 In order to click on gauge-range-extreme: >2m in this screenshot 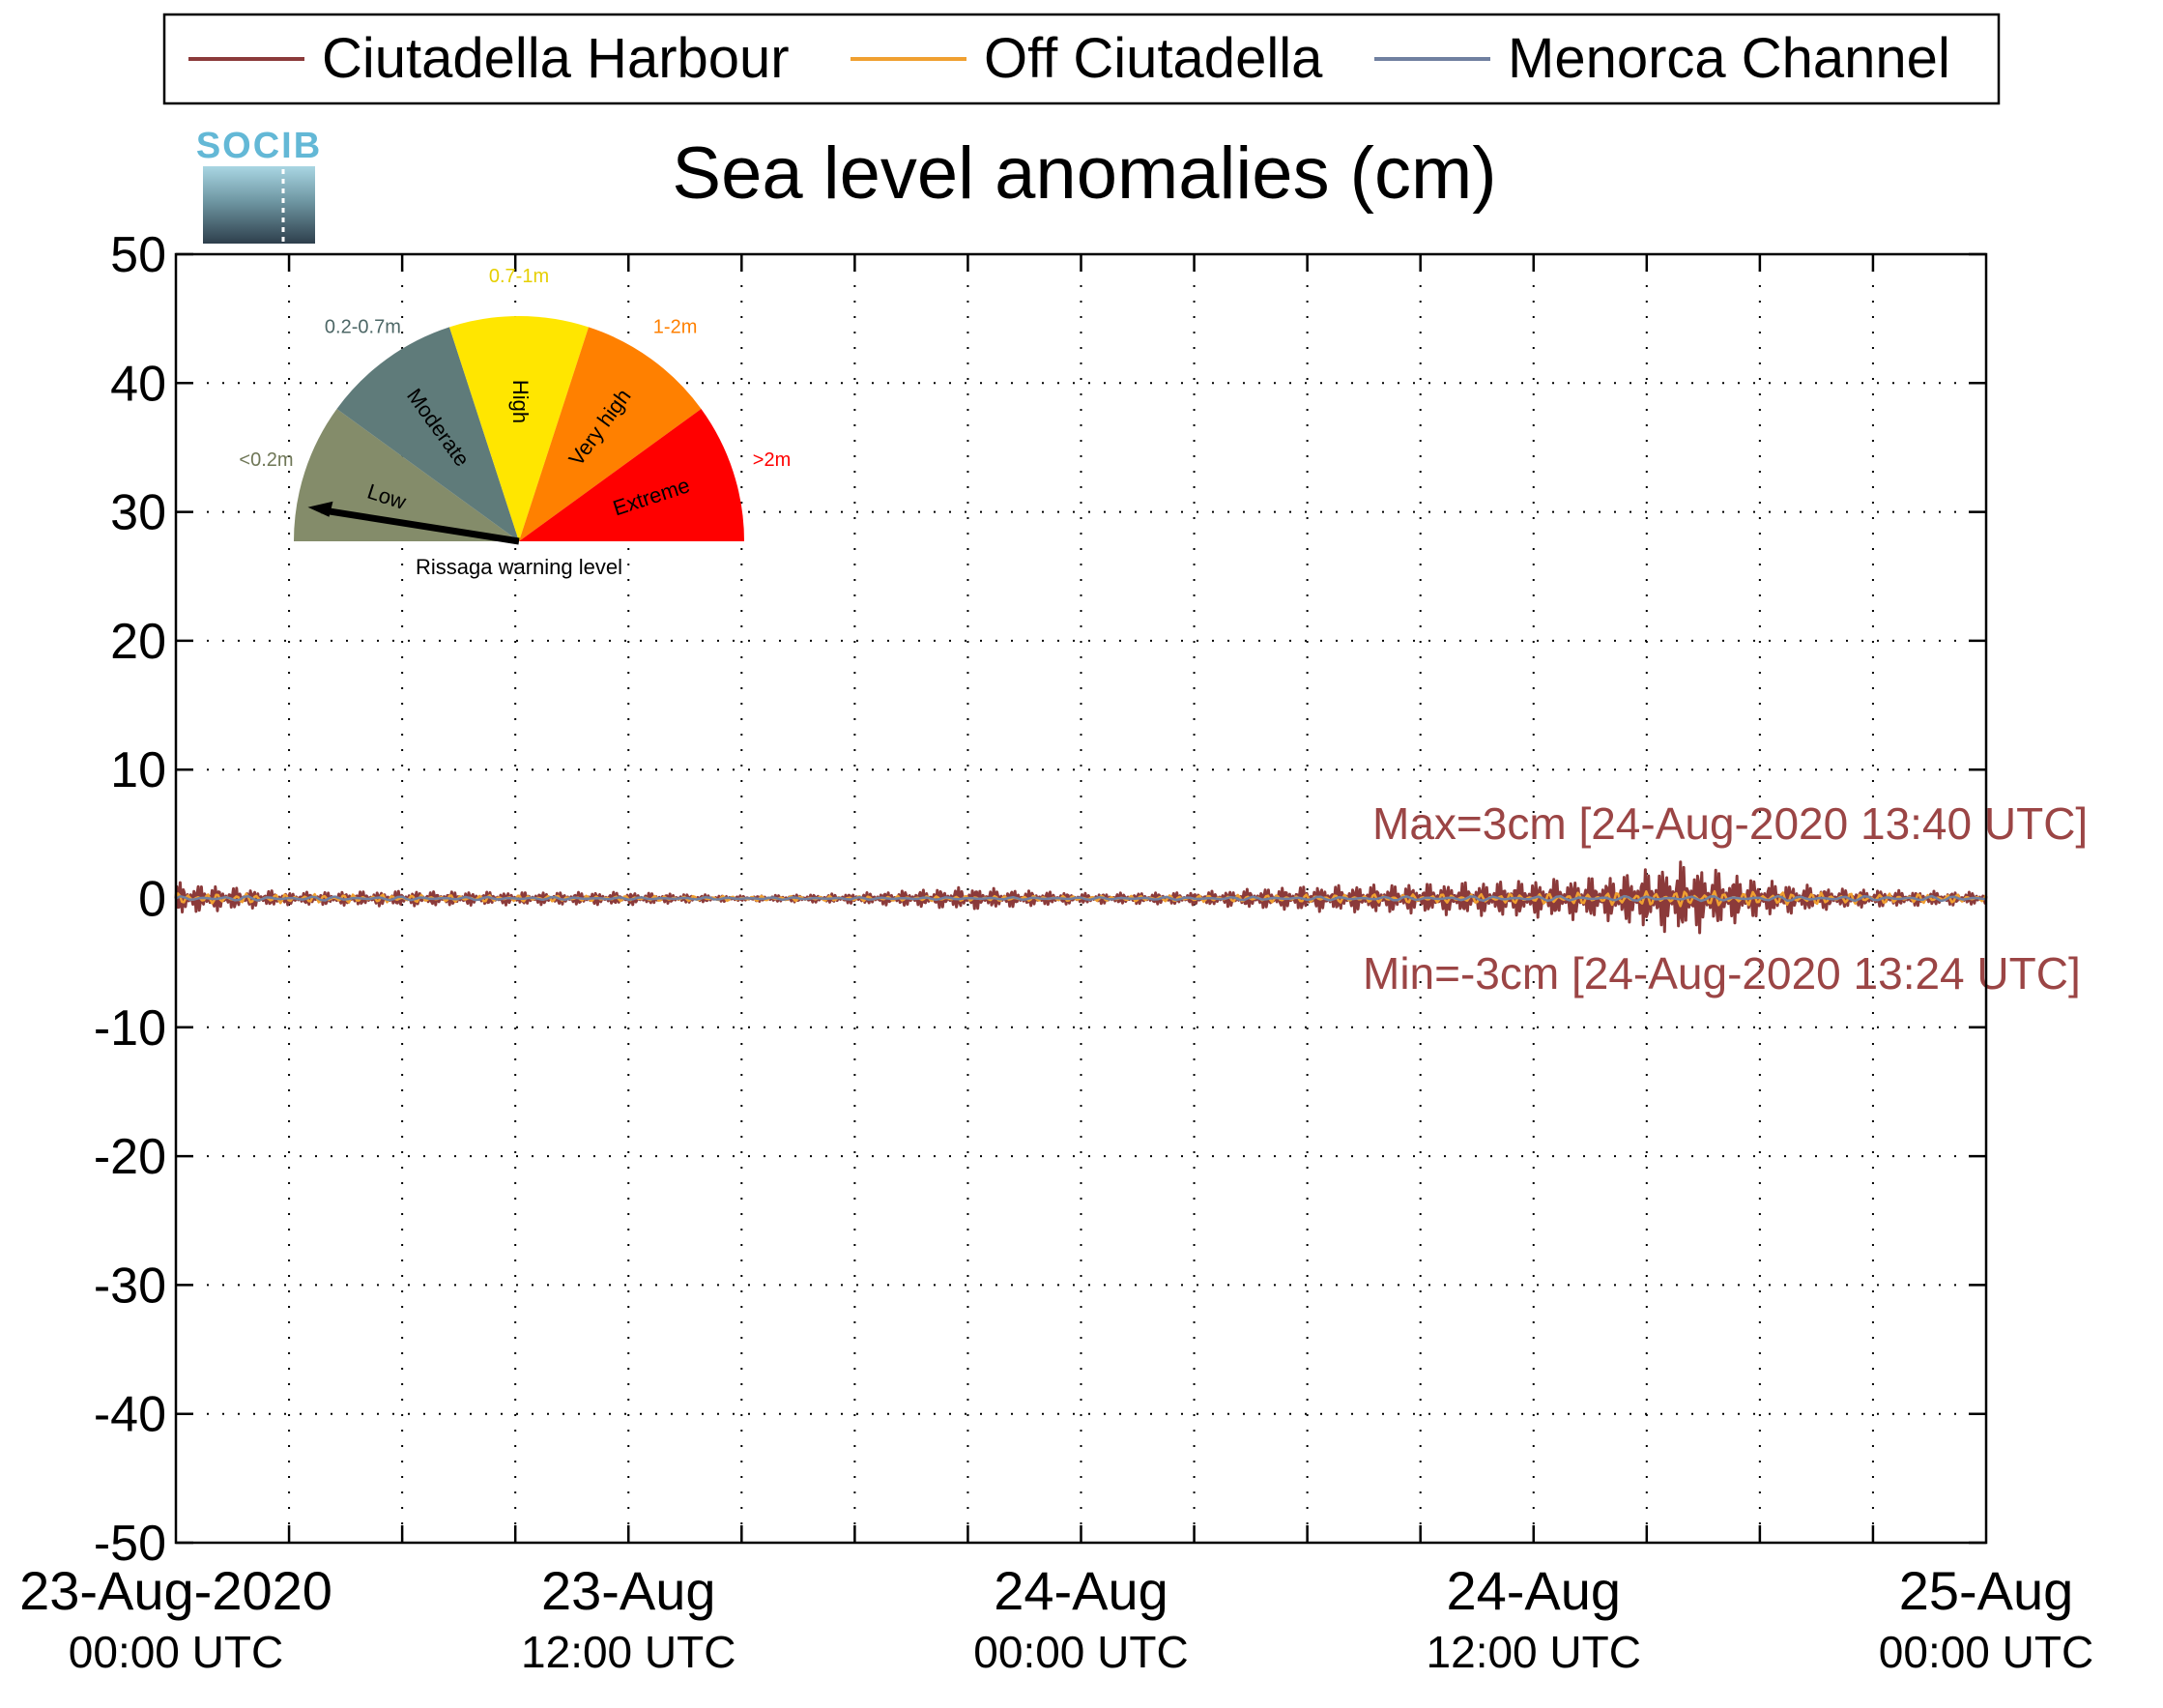, I will do `click(772, 460)`.